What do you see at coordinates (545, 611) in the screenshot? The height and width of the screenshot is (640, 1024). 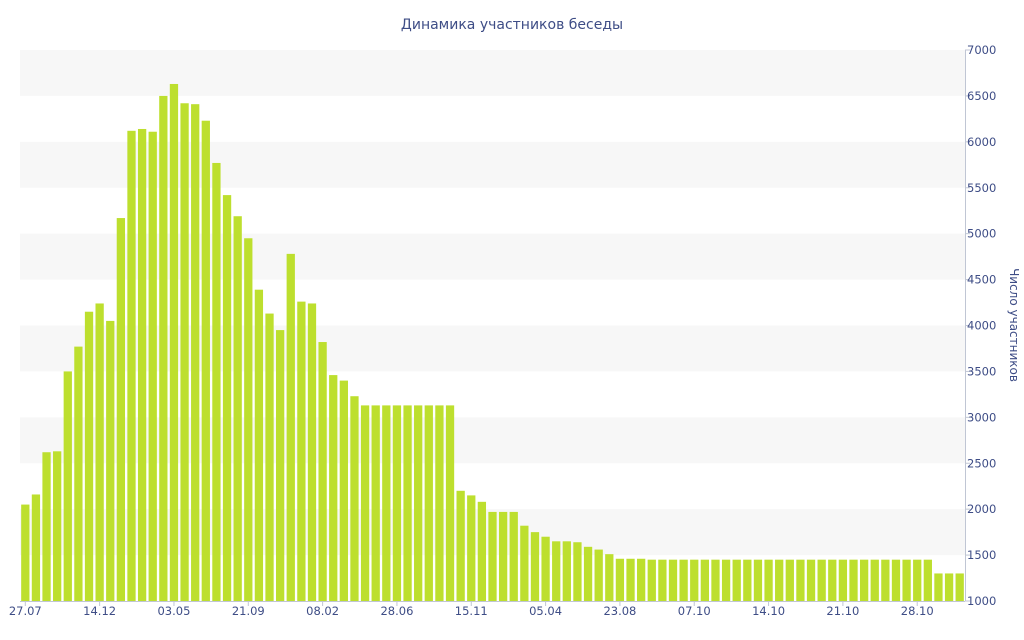 I see `x-tick-label: 05.04` at bounding box center [545, 611].